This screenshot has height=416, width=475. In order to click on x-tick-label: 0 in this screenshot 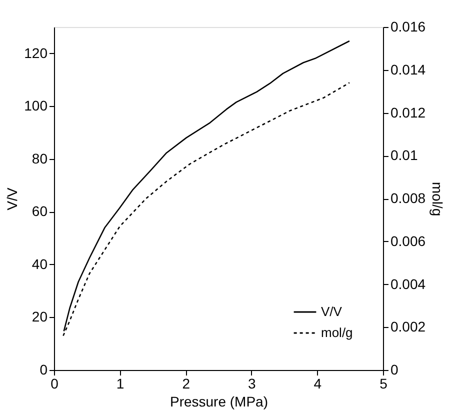, I will do `click(54, 384)`.